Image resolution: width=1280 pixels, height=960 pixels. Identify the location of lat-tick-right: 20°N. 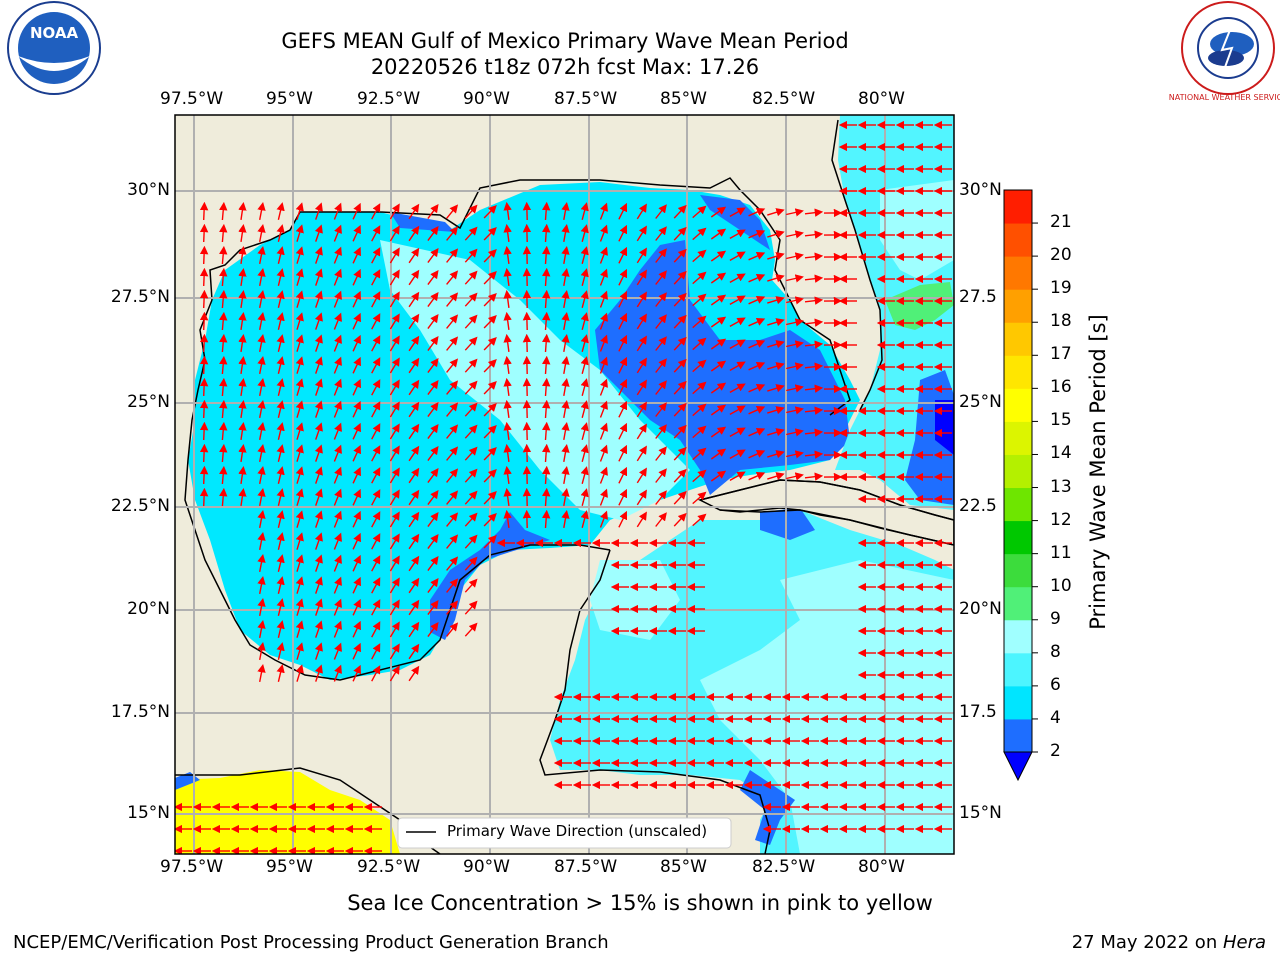
(980, 609).